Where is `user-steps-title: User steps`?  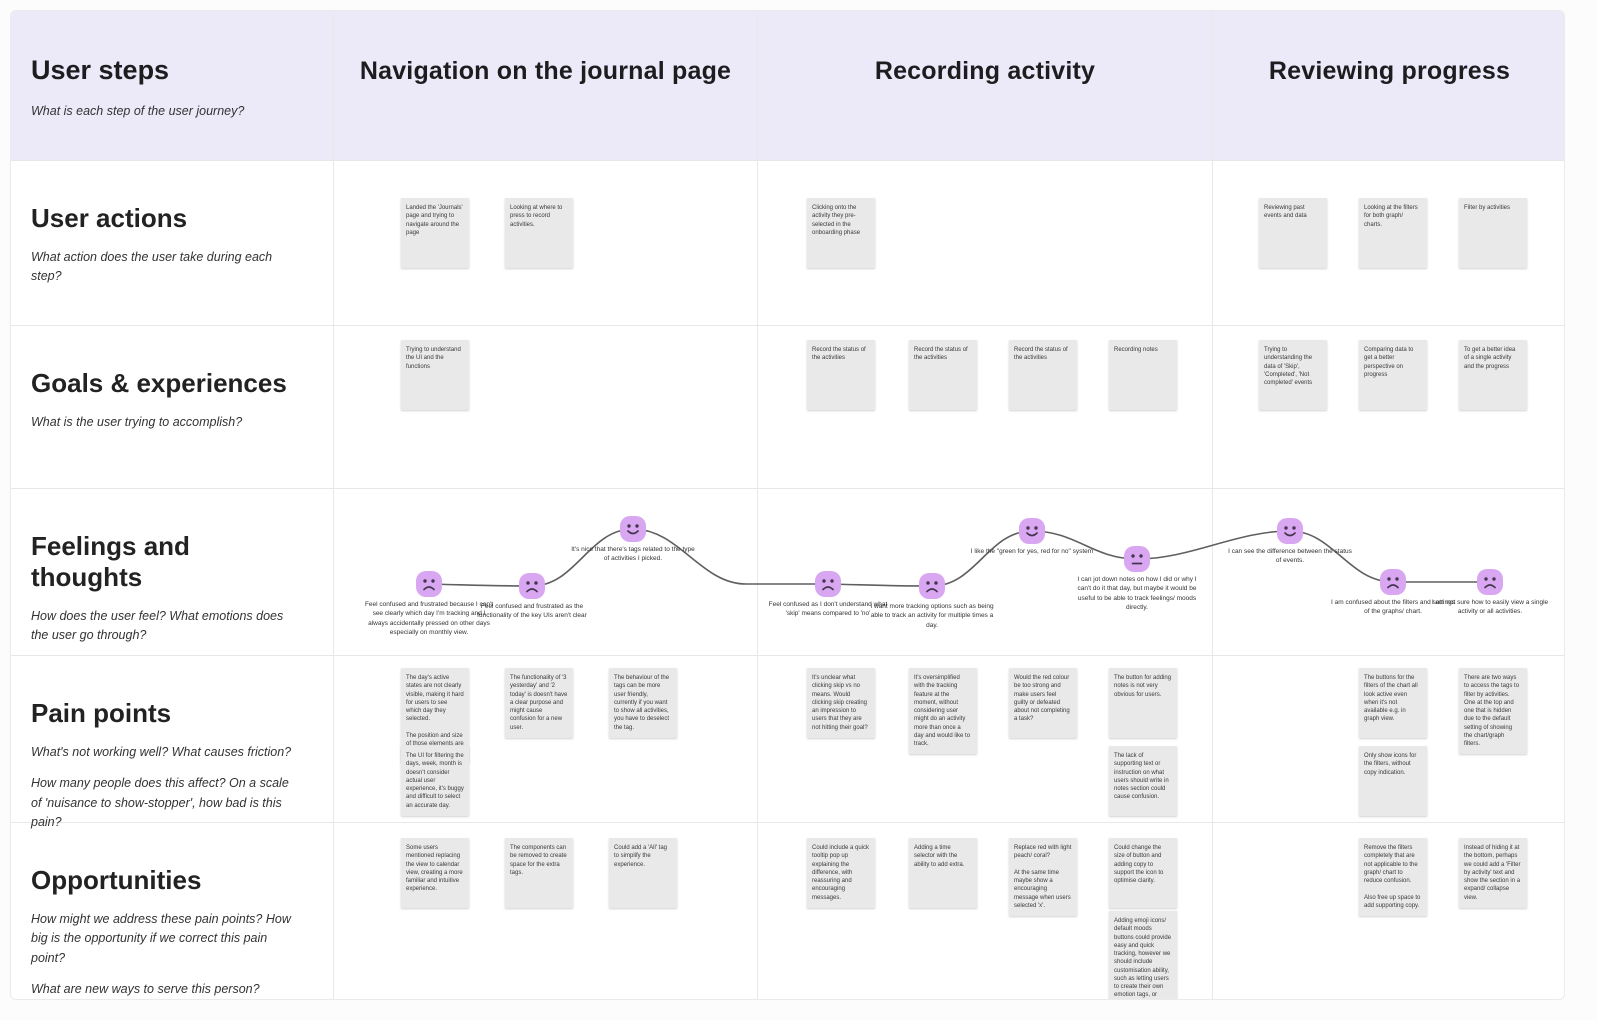 user-steps-title: User steps is located at coordinates (100, 70).